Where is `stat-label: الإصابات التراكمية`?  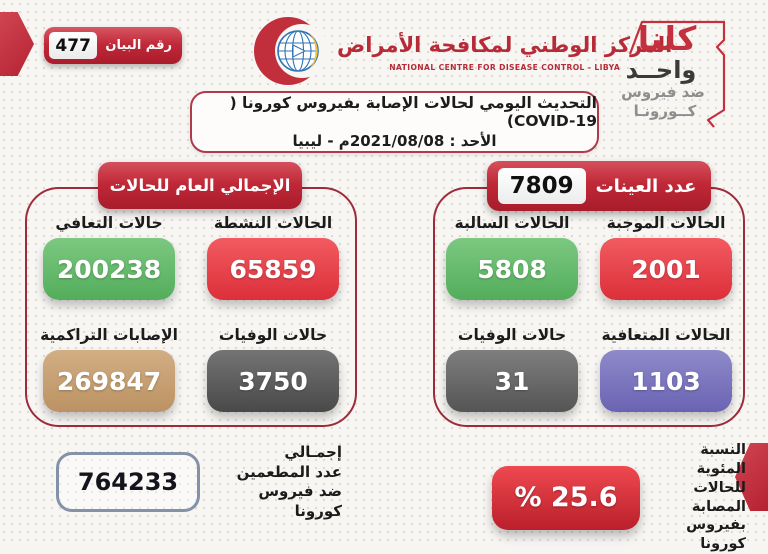
stat-label: الإصابات التراكمية is located at coordinates (109, 335).